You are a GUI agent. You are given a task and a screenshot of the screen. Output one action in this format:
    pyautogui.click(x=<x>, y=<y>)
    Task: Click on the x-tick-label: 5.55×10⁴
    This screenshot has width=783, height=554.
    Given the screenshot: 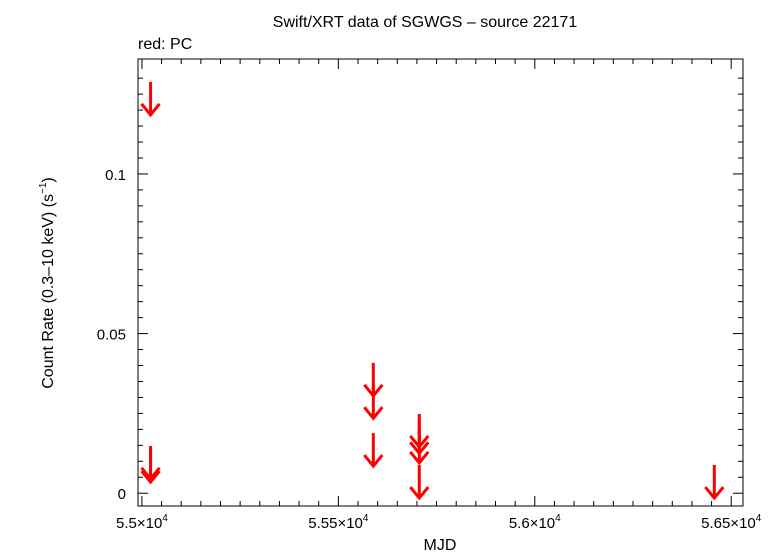 What is the action you would take?
    pyautogui.click(x=338, y=522)
    